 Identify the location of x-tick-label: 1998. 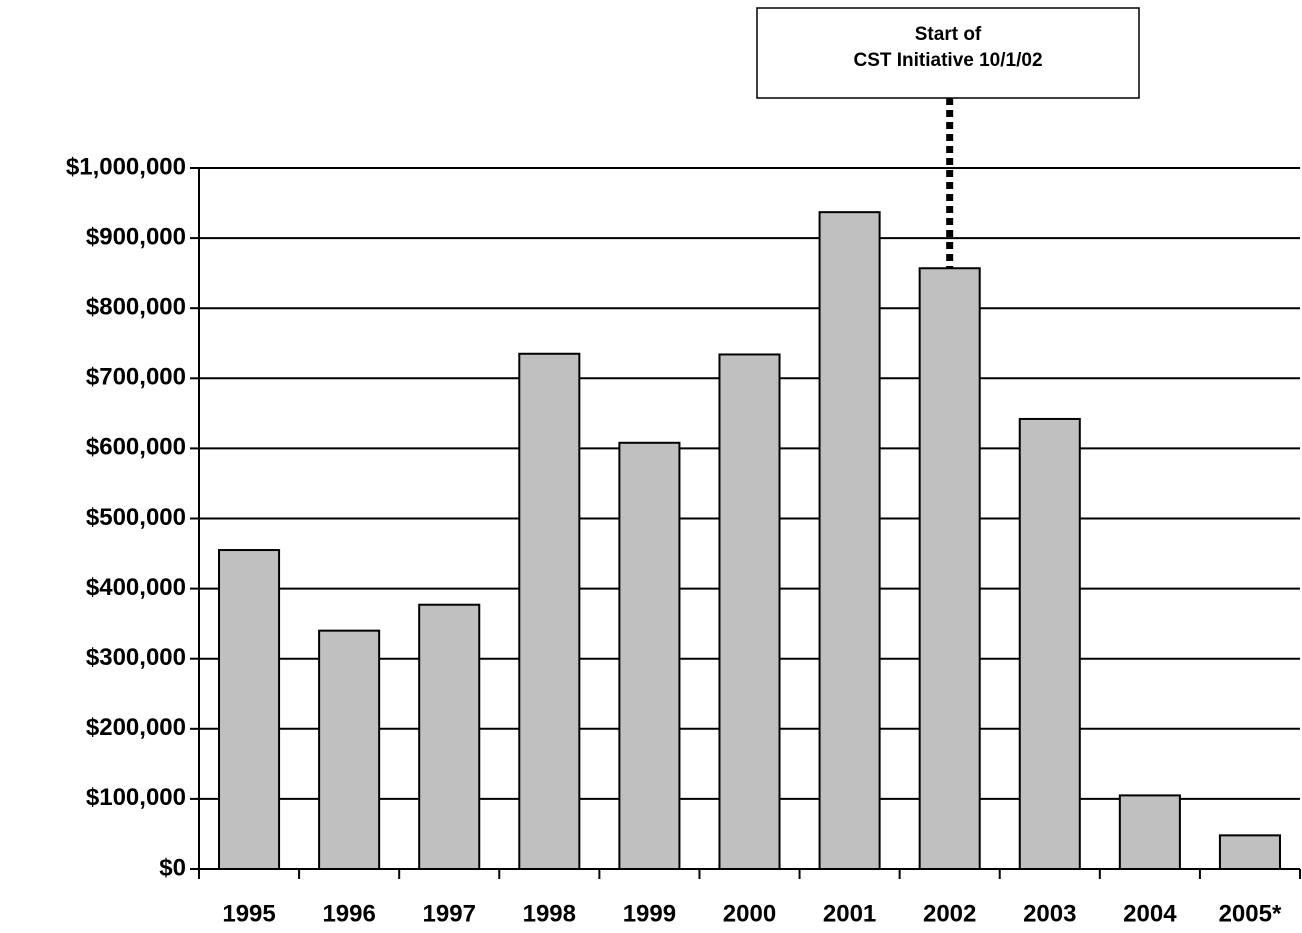
(549, 913).